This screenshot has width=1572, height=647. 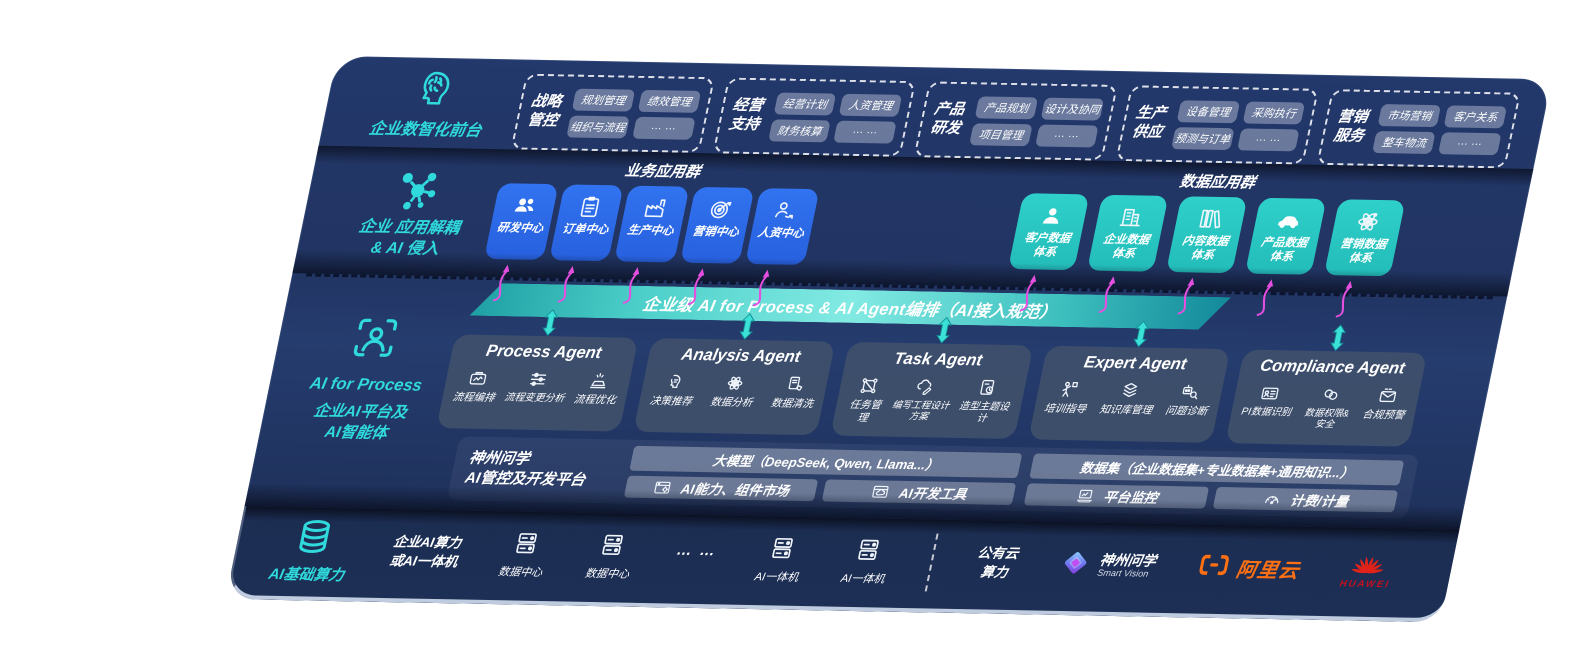 I want to click on agent-box: Analysis Agent 决策推荐 数据分析 数据清洗, so click(x=734, y=374).